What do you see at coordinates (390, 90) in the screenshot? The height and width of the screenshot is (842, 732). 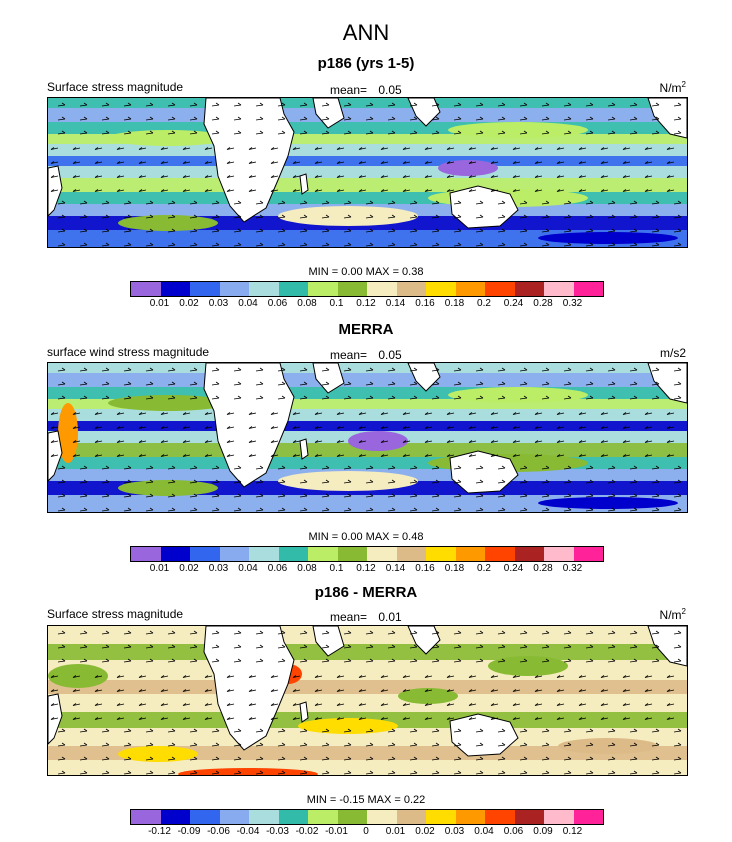 I see `panel-1-mean-value: 0.05` at bounding box center [390, 90].